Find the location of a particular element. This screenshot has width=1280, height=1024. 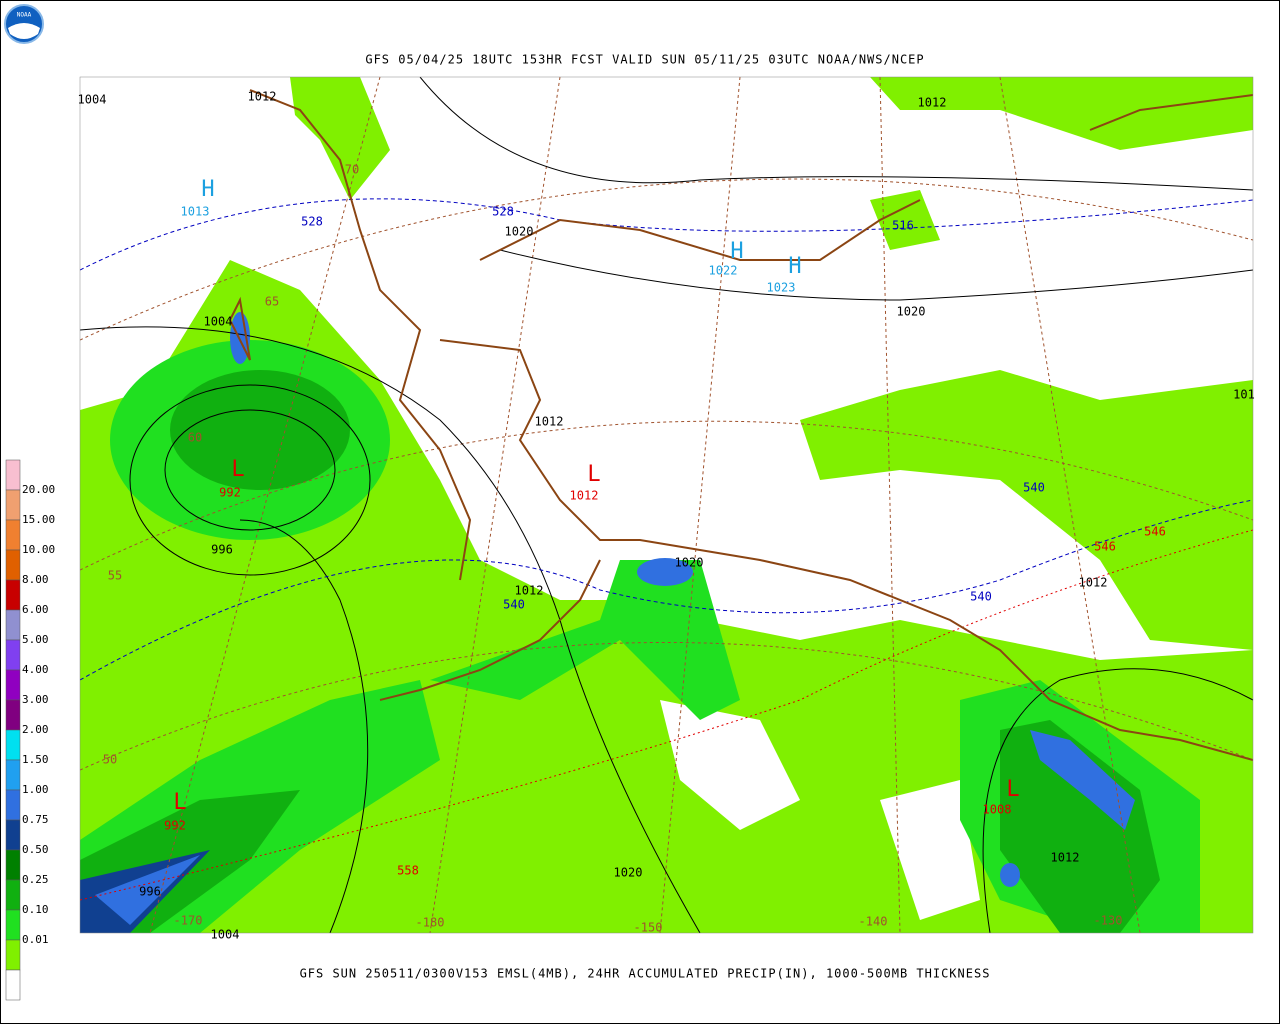

legend-label: 8.00 is located at coordinates (35, 579).